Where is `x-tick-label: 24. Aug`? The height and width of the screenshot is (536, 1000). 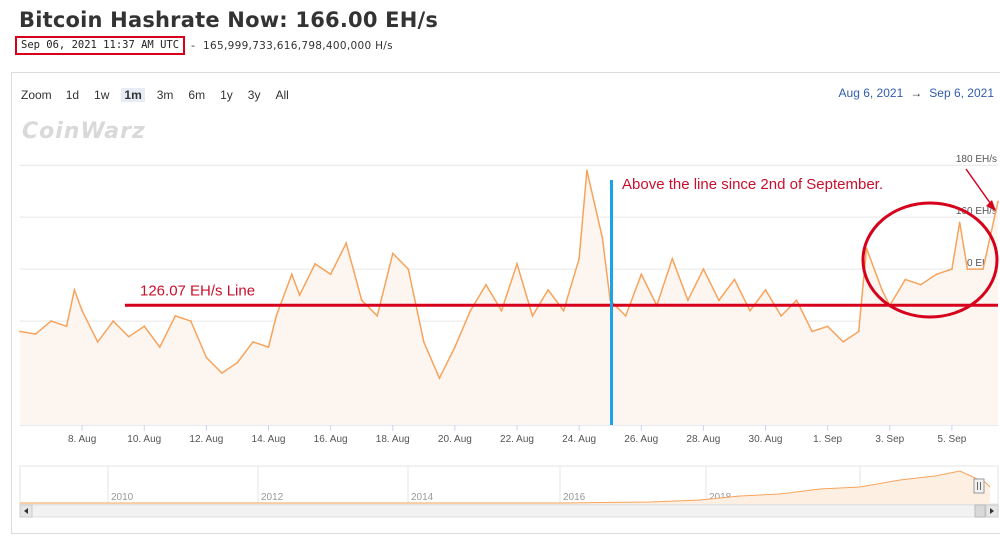
x-tick-label: 24. Aug is located at coordinates (579, 439).